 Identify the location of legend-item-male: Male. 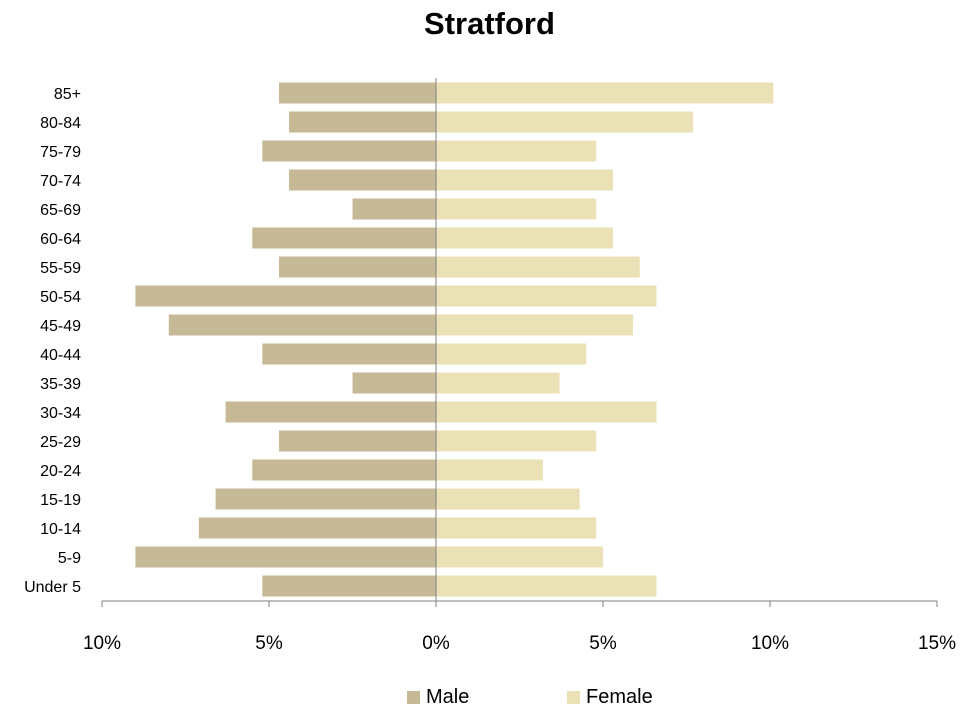
(438, 697).